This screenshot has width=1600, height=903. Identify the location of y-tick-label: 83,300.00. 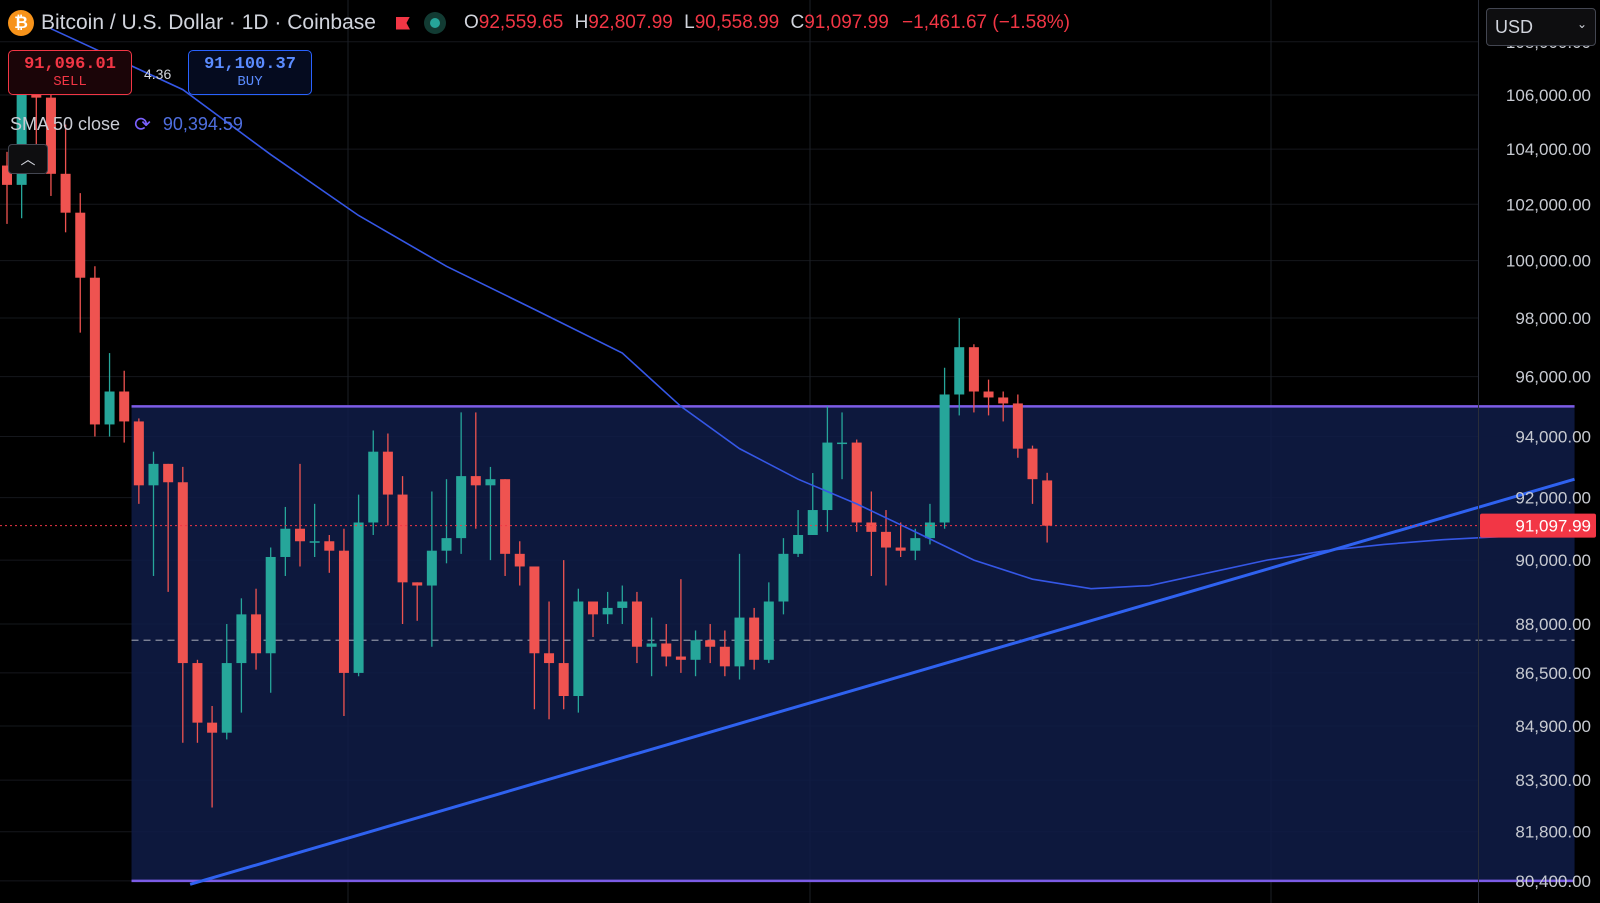
(1553, 780).